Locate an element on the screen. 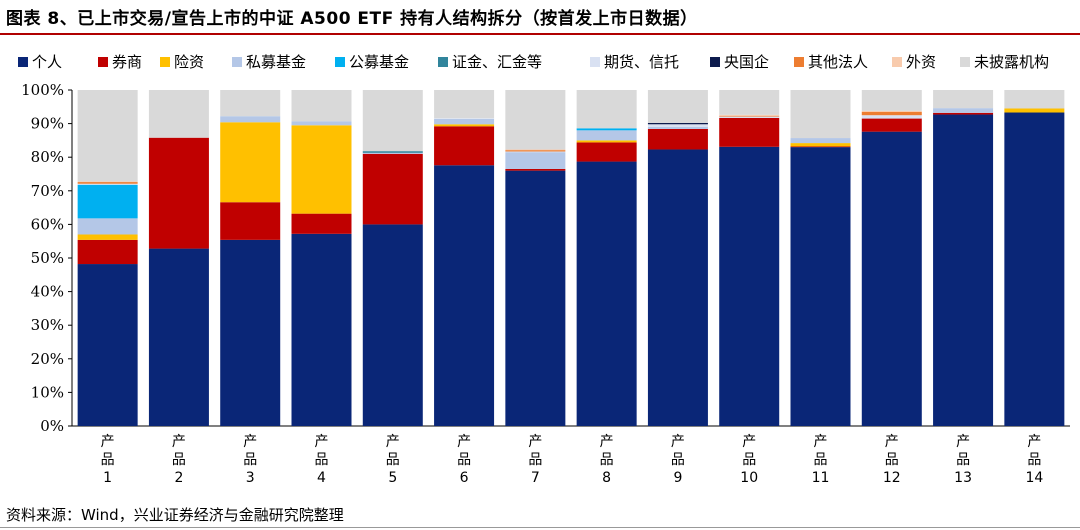 This screenshot has height=530, width=1080. category-label: 产品 6 is located at coordinates (464, 460).